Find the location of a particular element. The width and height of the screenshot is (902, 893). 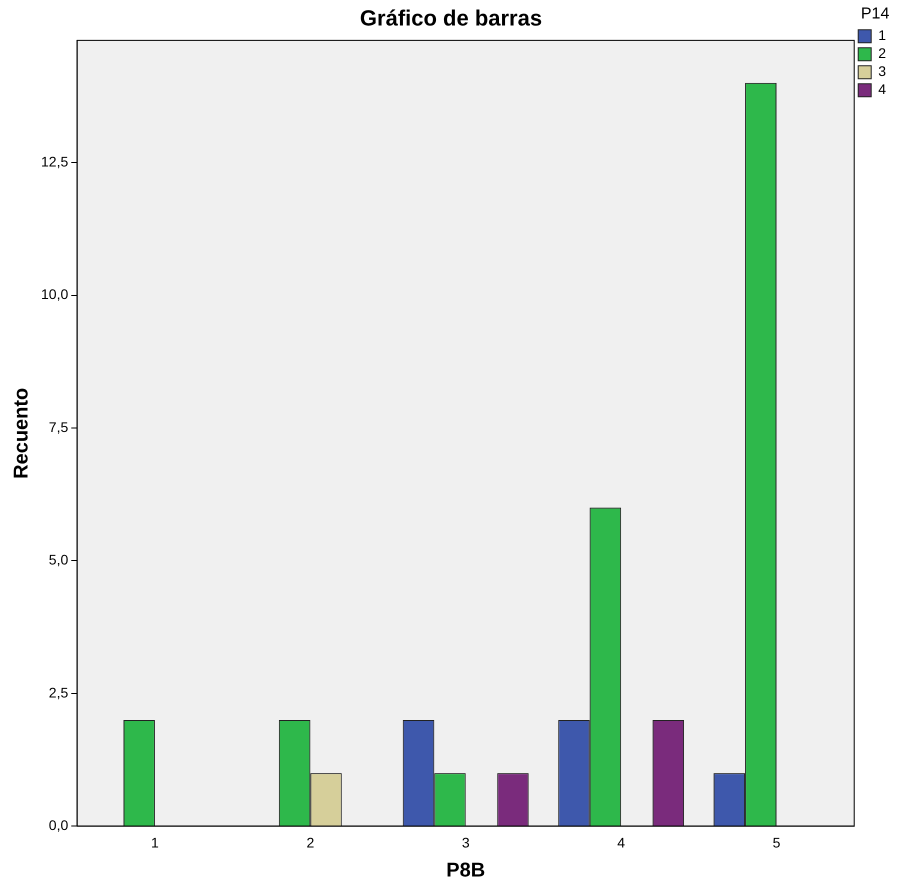

y-tick-label: 7,5 is located at coordinates (58, 426).